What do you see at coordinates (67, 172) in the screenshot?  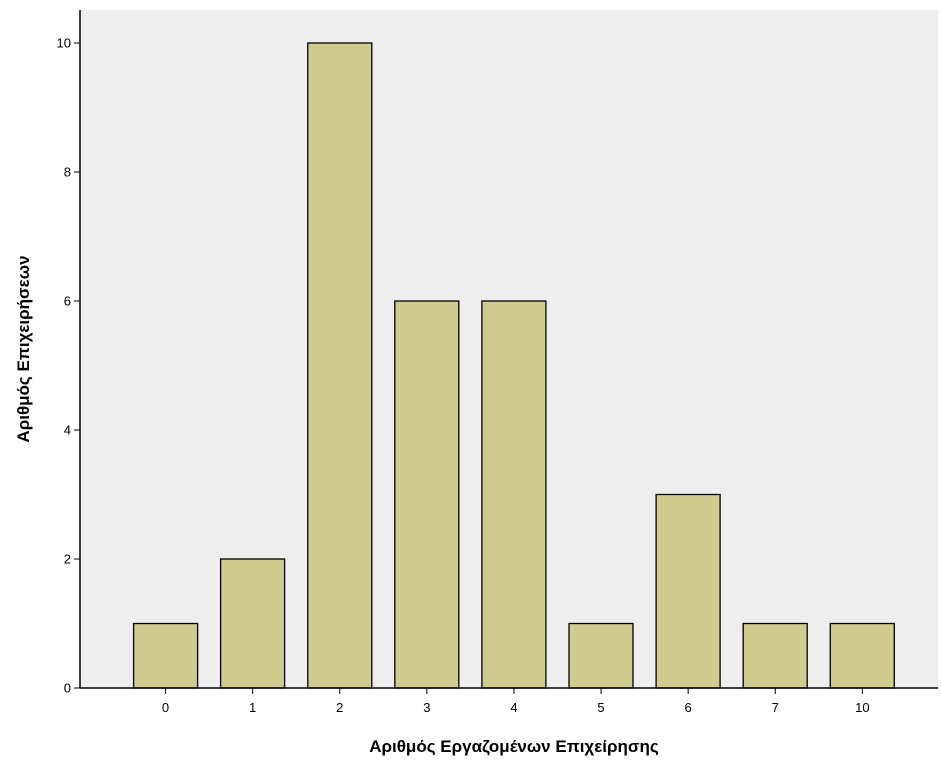 I see `y-tick-label: 8` at bounding box center [67, 172].